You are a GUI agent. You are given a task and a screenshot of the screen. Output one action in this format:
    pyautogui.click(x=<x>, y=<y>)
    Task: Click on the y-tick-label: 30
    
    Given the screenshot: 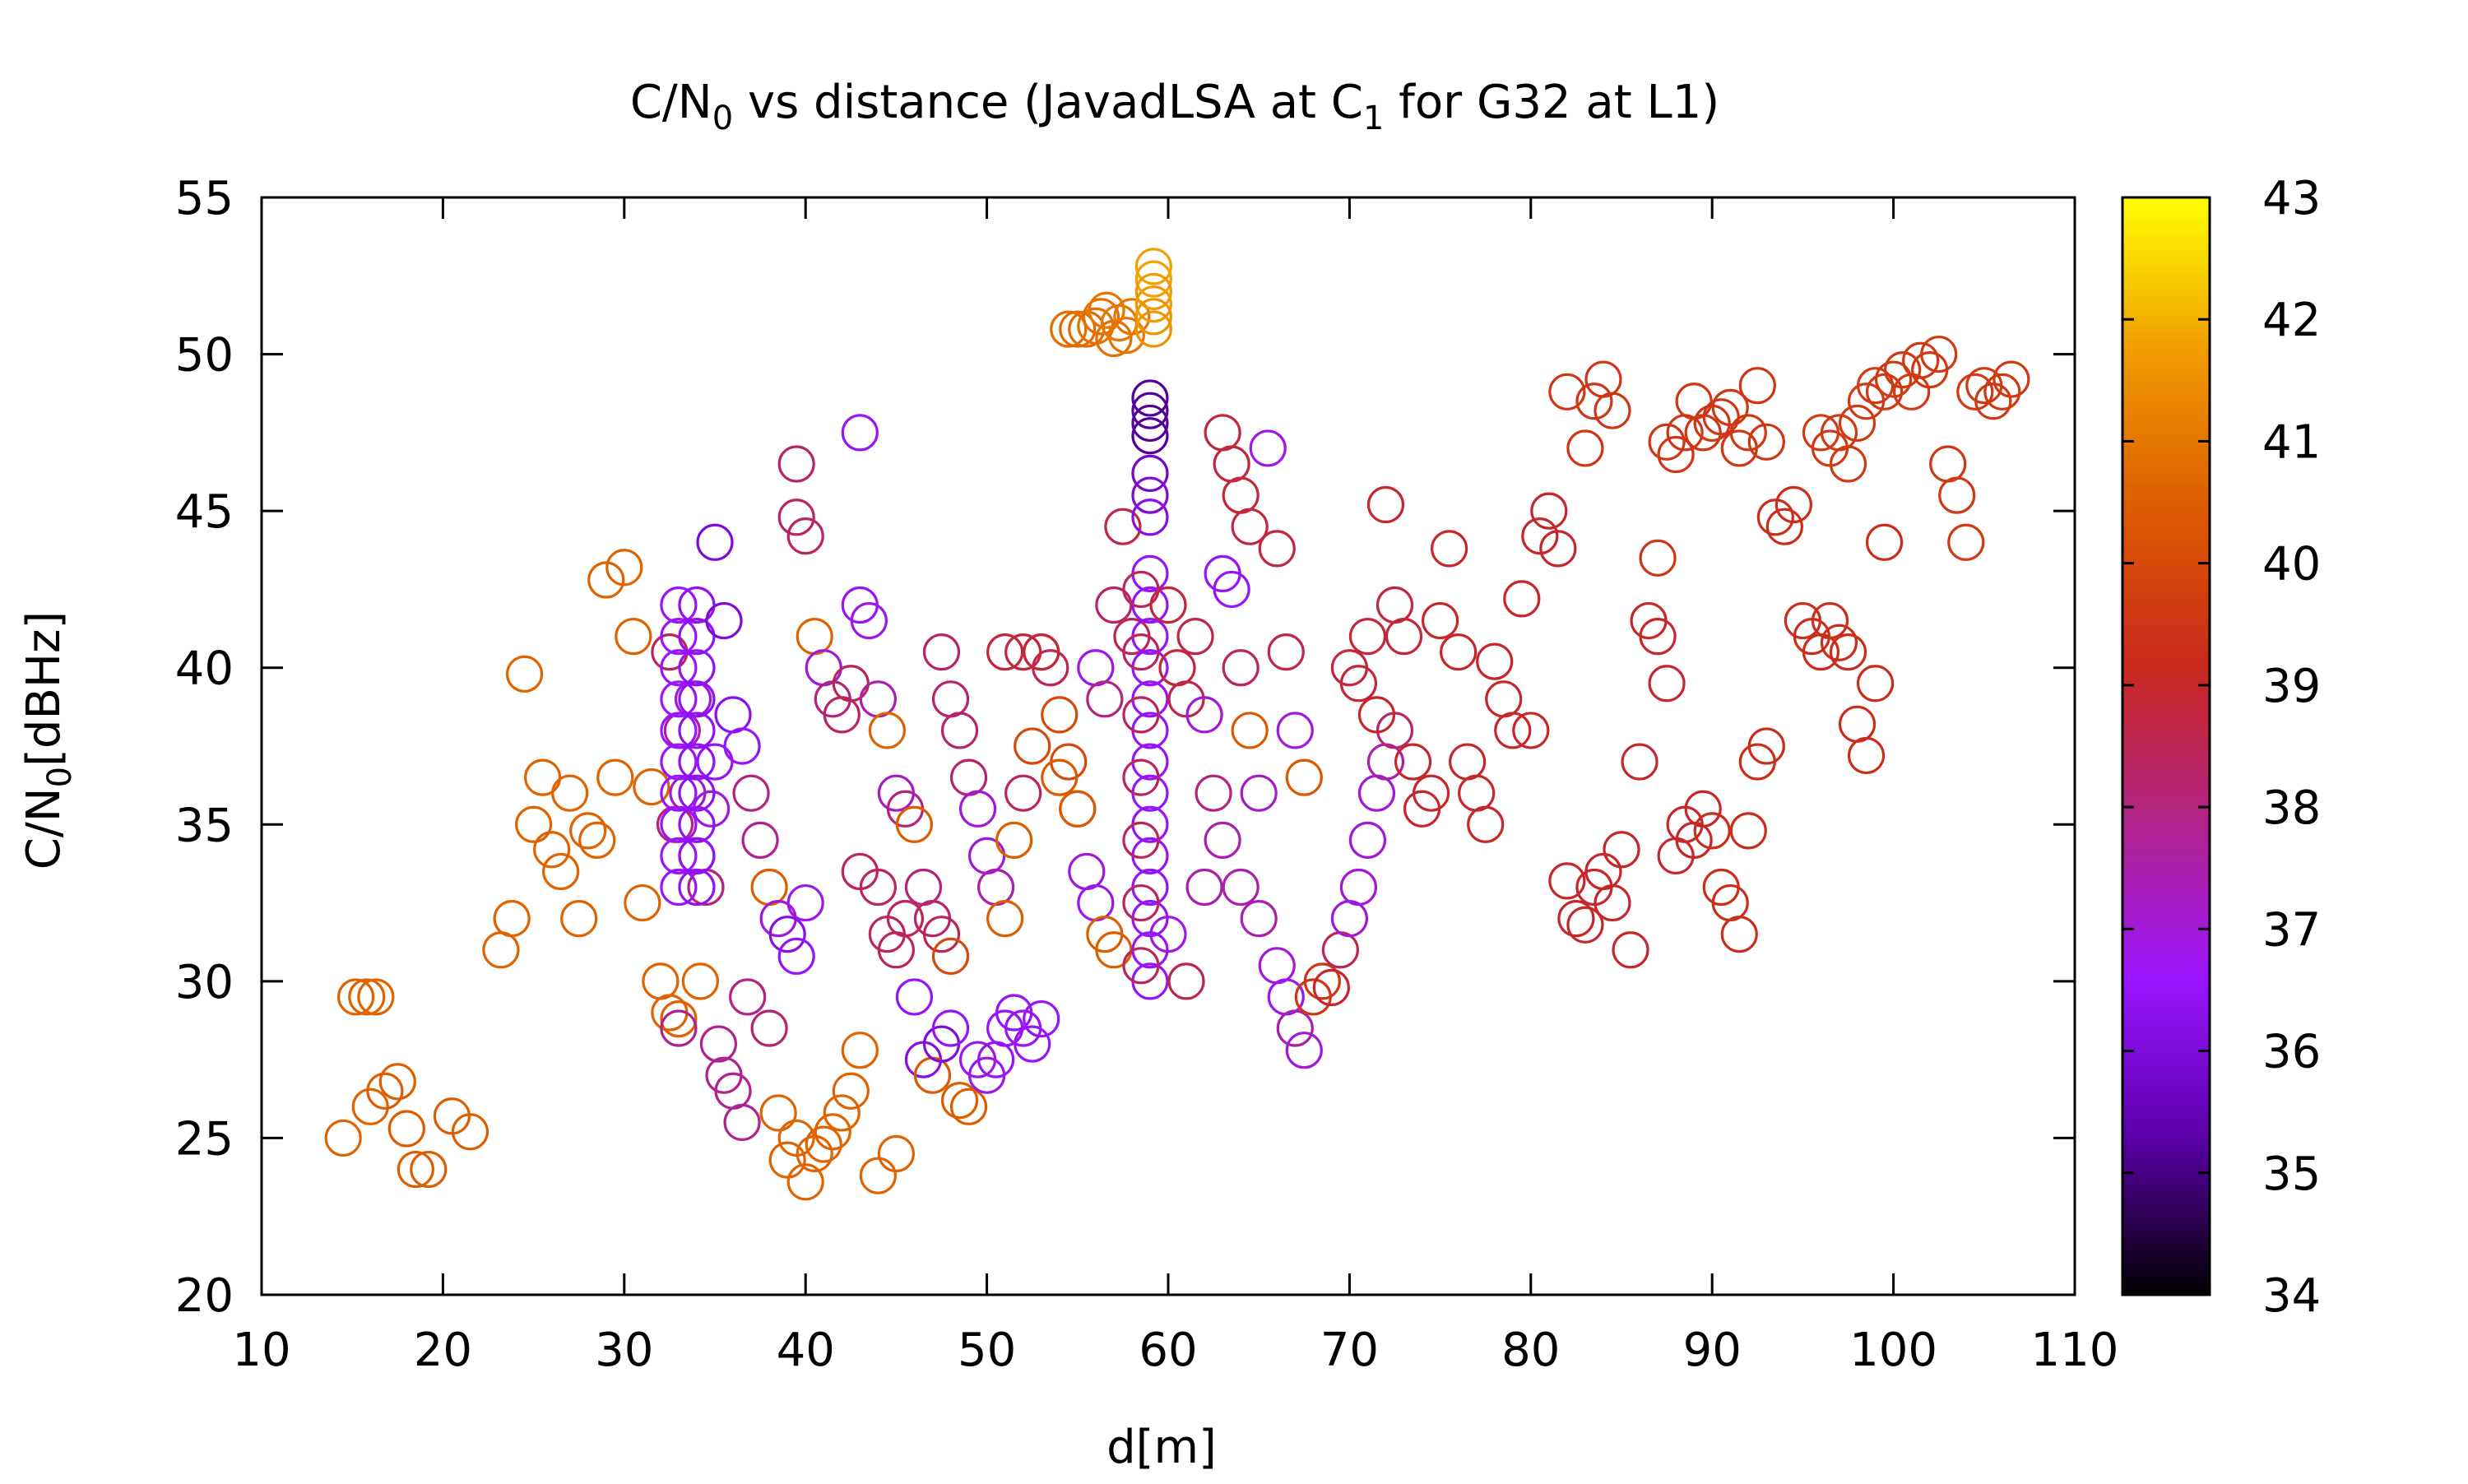 What is the action you would take?
    pyautogui.click(x=204, y=982)
    